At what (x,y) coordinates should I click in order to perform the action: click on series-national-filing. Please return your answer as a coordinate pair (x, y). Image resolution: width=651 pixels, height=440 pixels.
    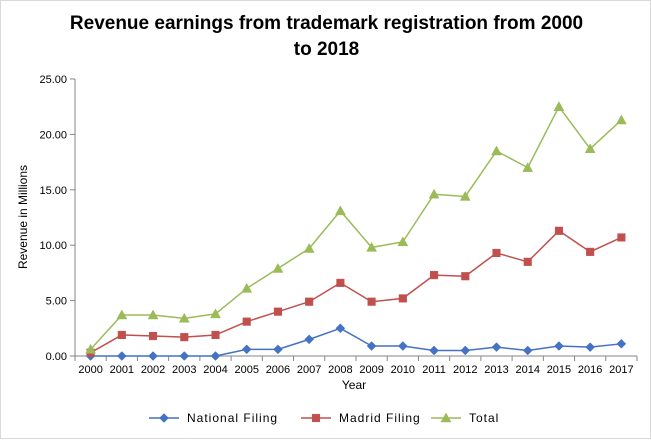
    Looking at the image, I should click on (356, 342).